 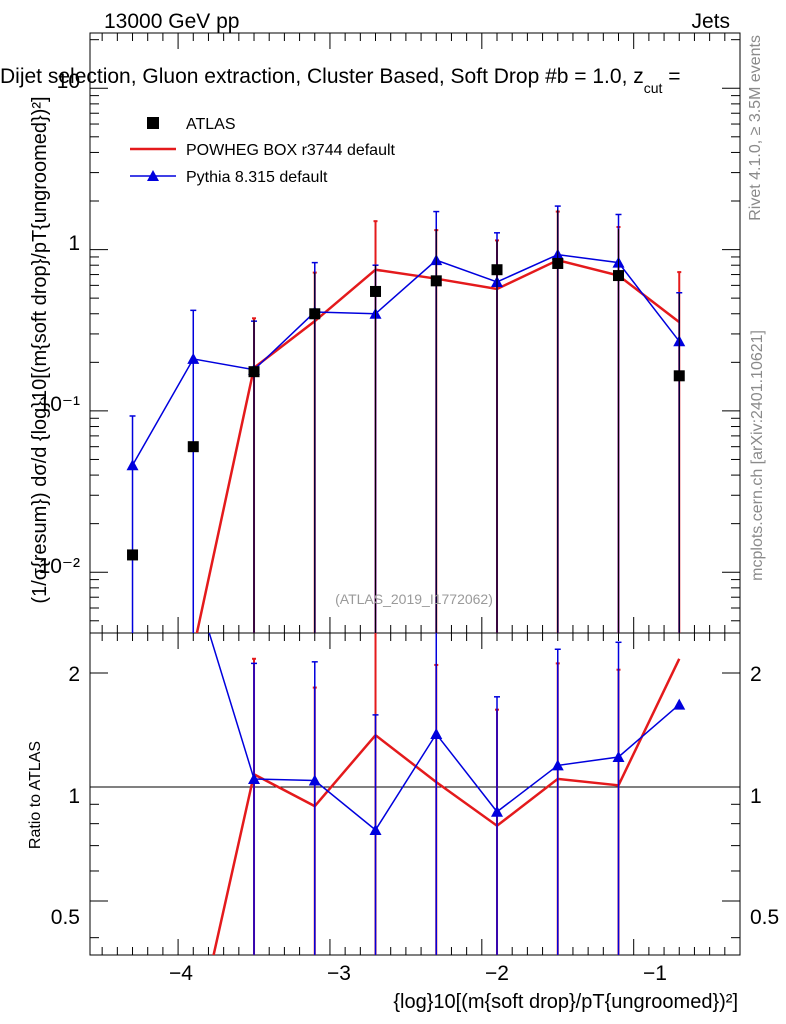 What do you see at coordinates (74, 796) in the screenshot?
I see `ratio-y-tick-label: 1` at bounding box center [74, 796].